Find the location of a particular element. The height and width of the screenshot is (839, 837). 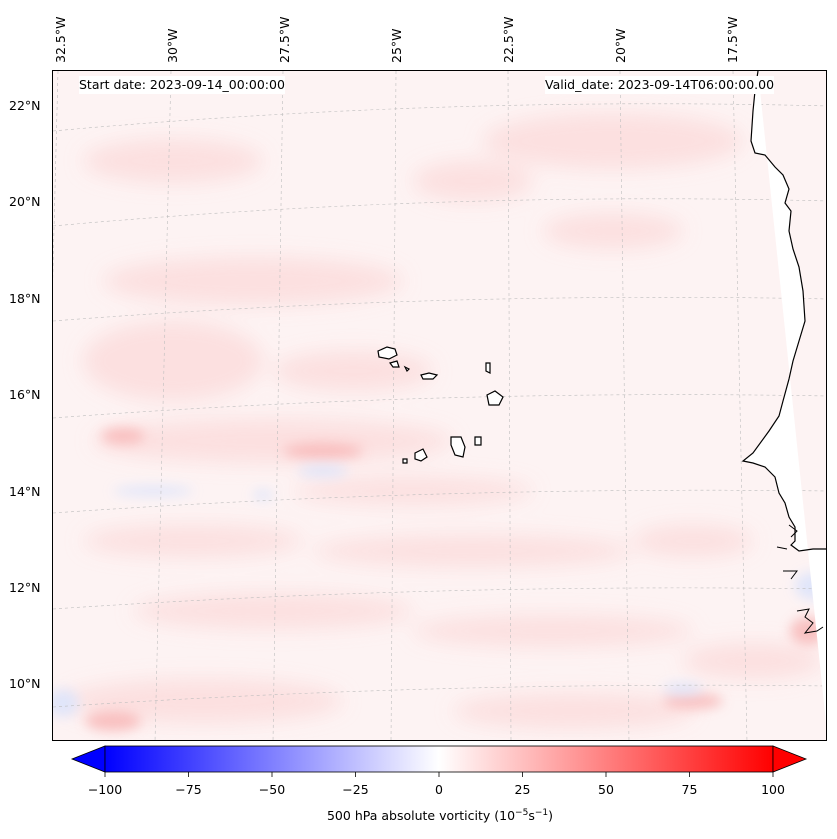

colorbar-low-extend is located at coordinates (88, 759).